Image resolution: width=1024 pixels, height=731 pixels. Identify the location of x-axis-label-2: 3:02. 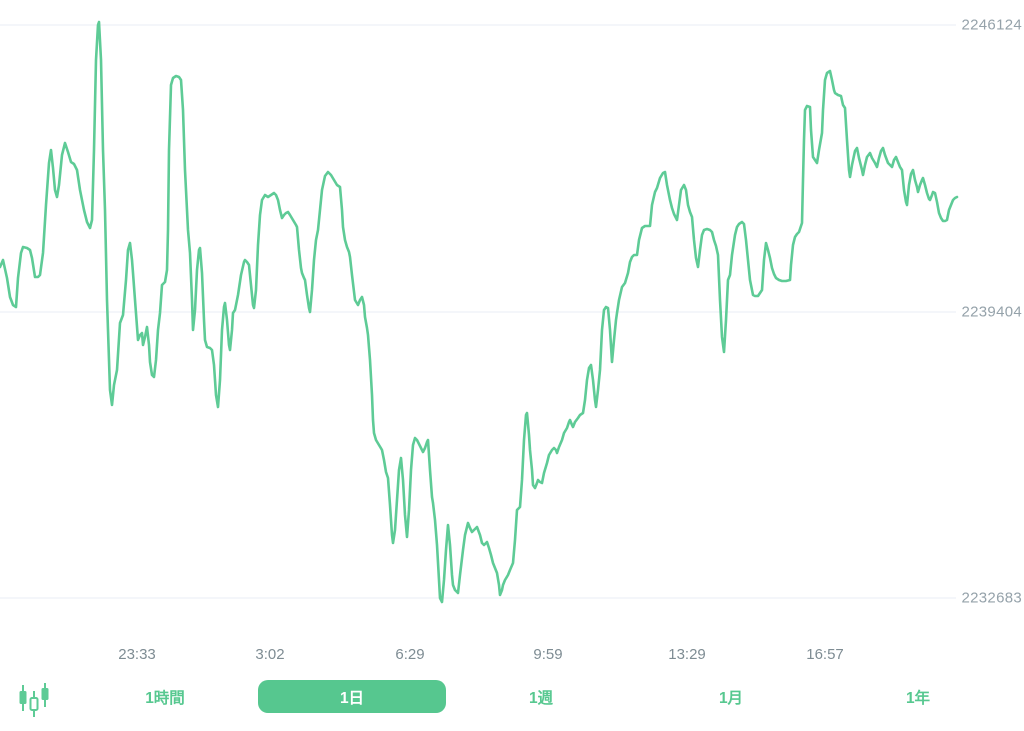
(270, 654).